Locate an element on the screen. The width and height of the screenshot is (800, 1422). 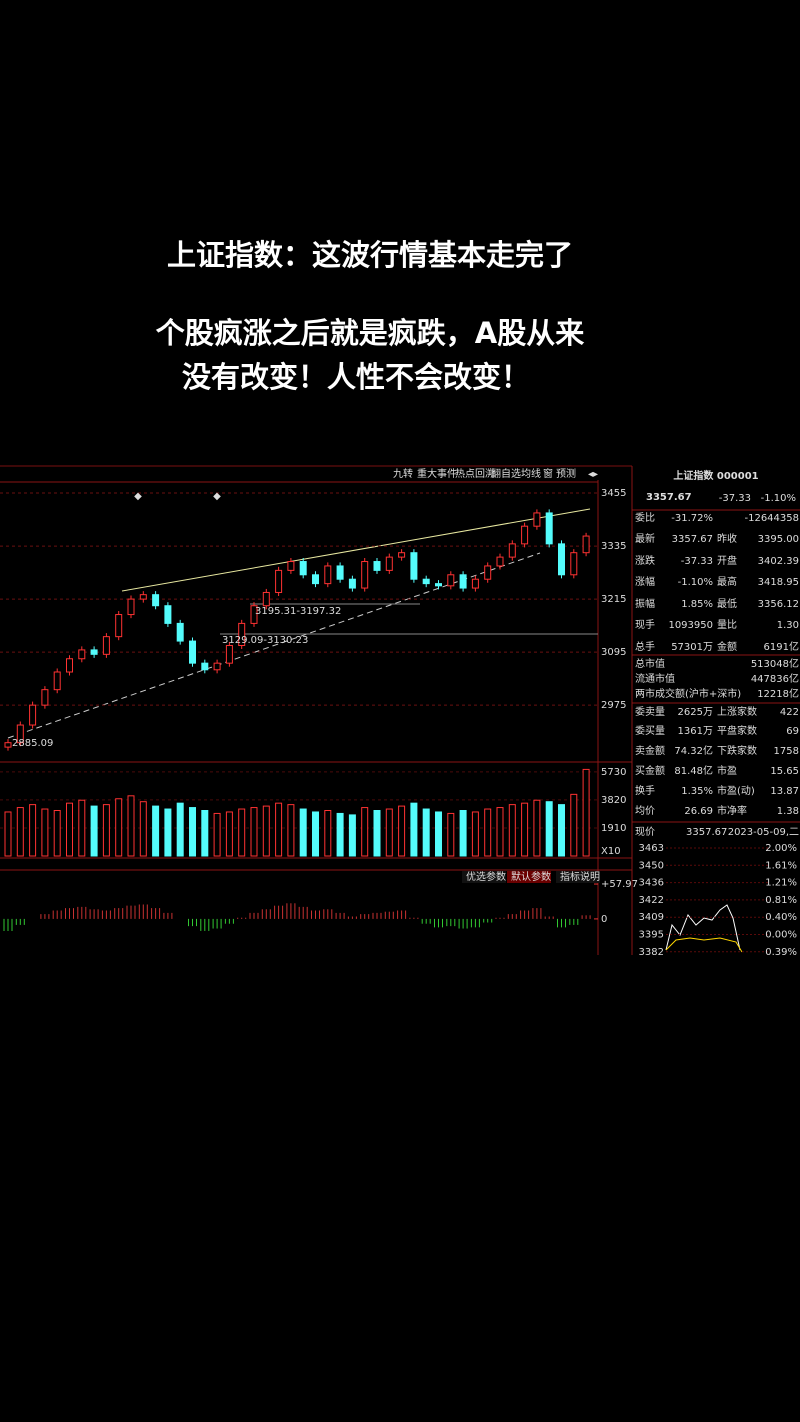
quote-value: 69 is located at coordinates (792, 731).